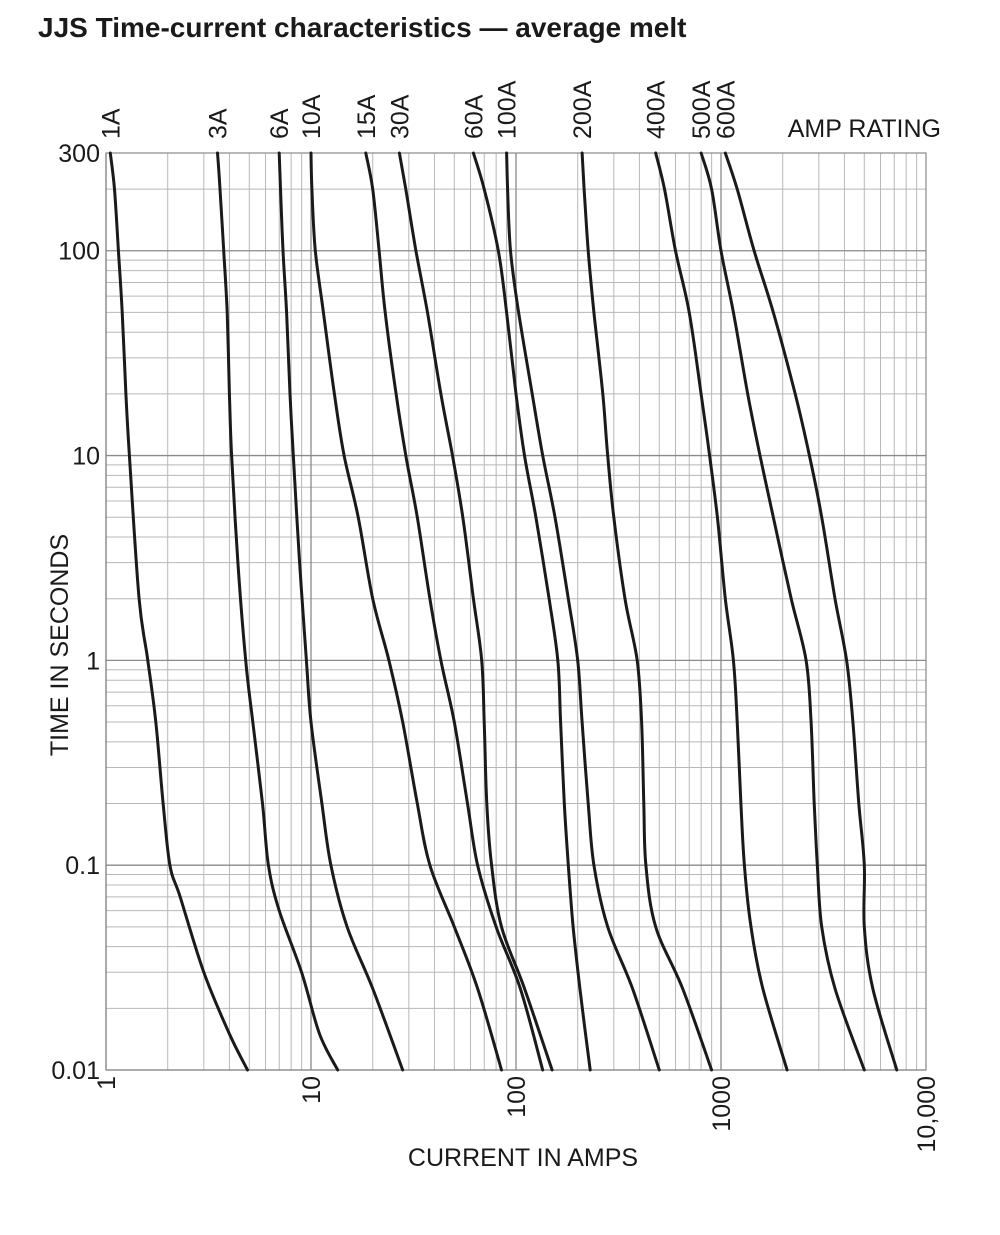  What do you see at coordinates (523, 1158) in the screenshot?
I see `x-axis-label: CURRENT IN AMPS` at bounding box center [523, 1158].